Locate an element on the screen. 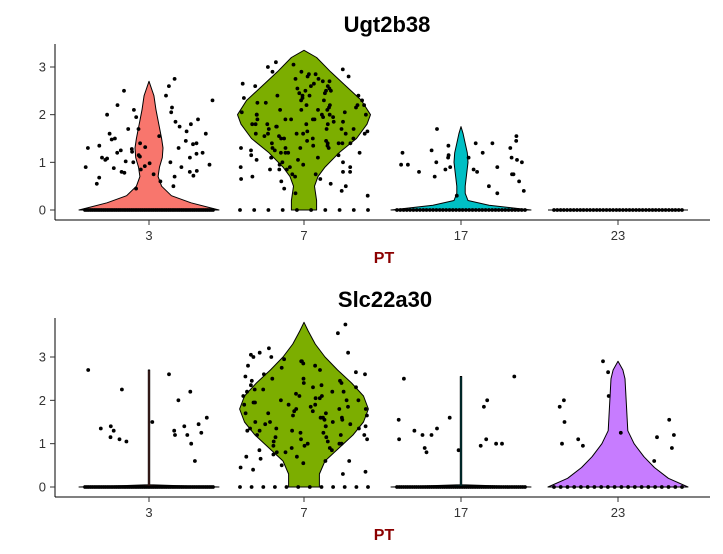  y-tick-label: 1 is located at coordinates (42, 162).